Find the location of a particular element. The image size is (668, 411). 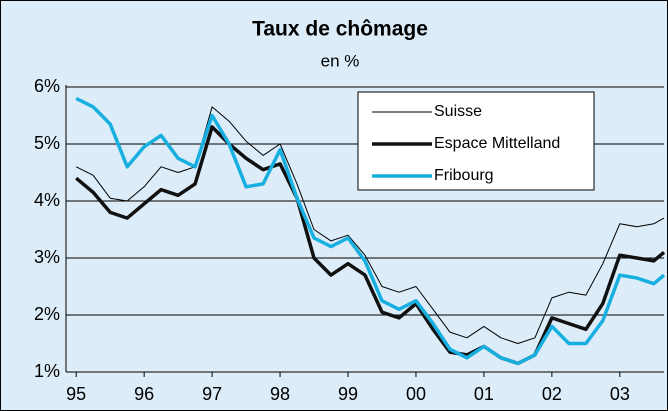

x-tick-label: 99 is located at coordinates (348, 394).